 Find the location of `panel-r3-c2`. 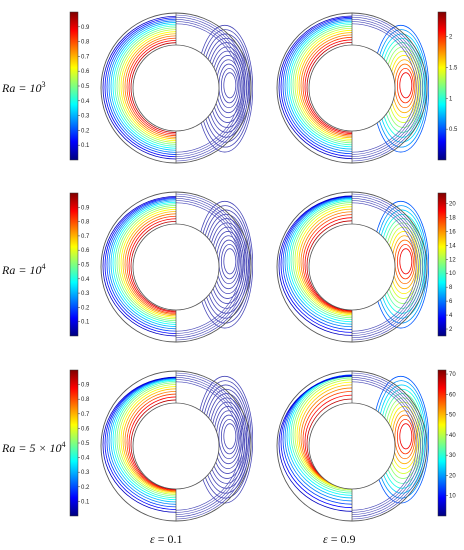

panel-r3-c2 is located at coordinates (352, 446).